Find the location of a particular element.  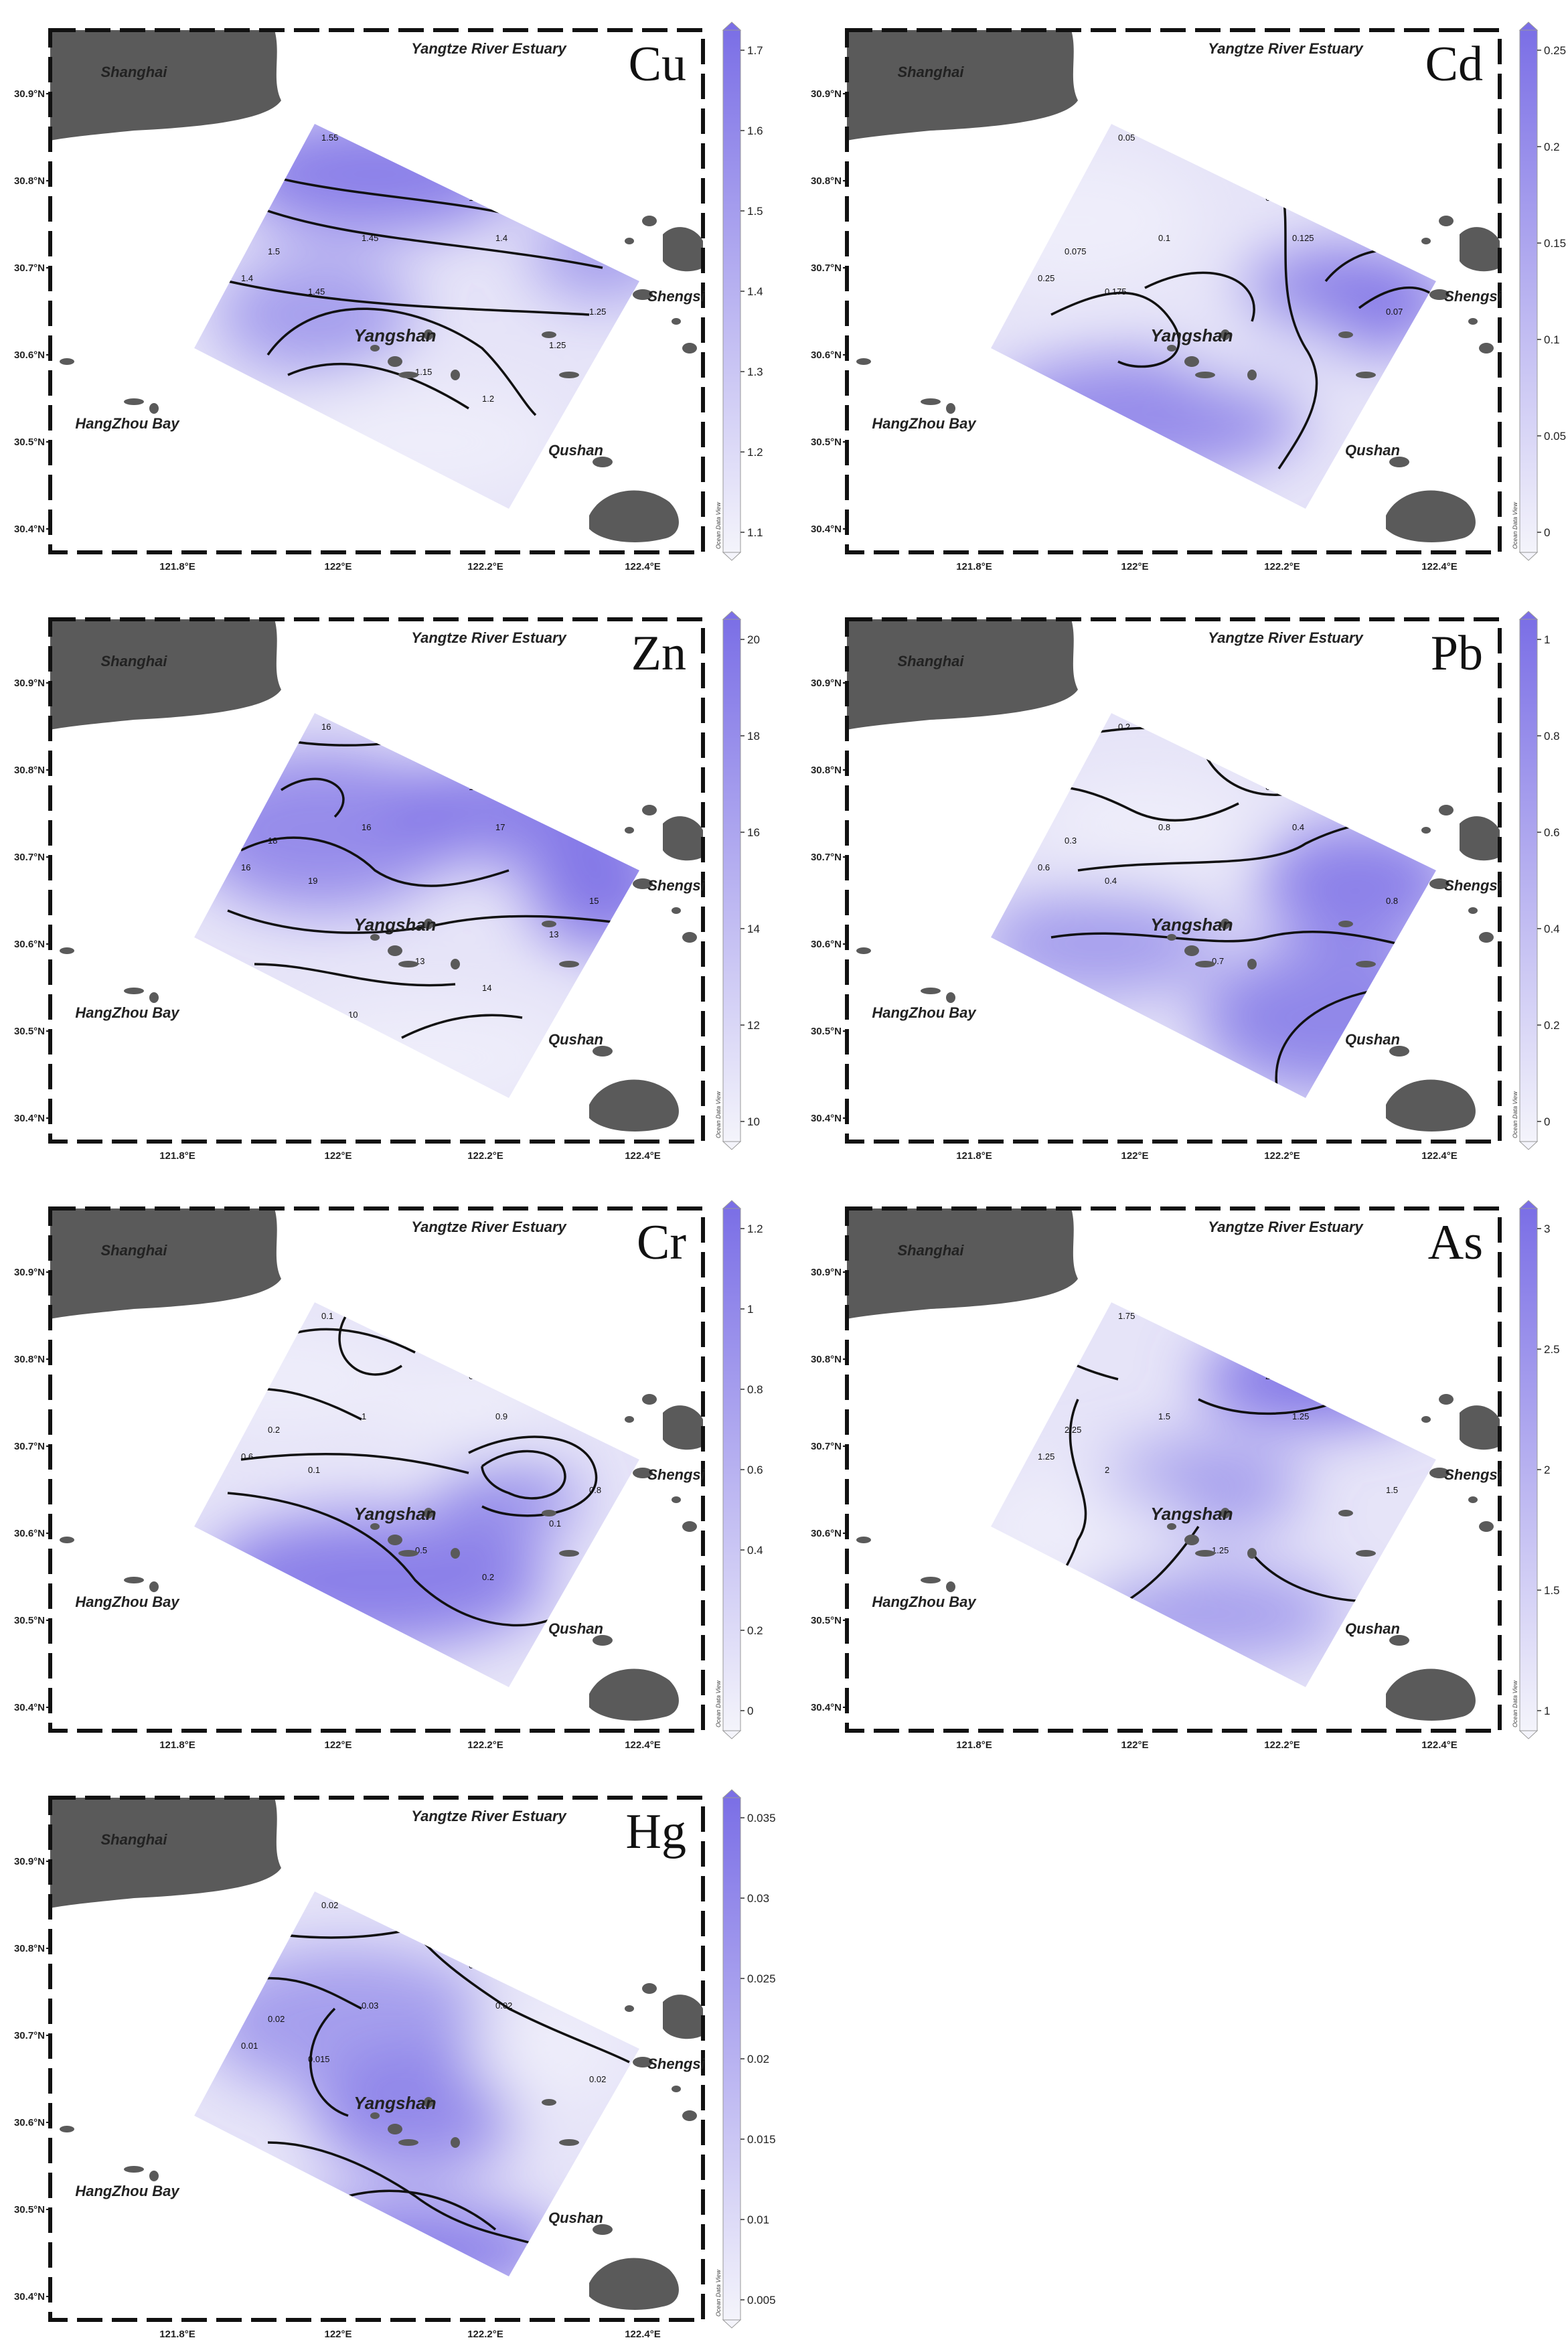

contour-label: 17 is located at coordinates (500, 827).